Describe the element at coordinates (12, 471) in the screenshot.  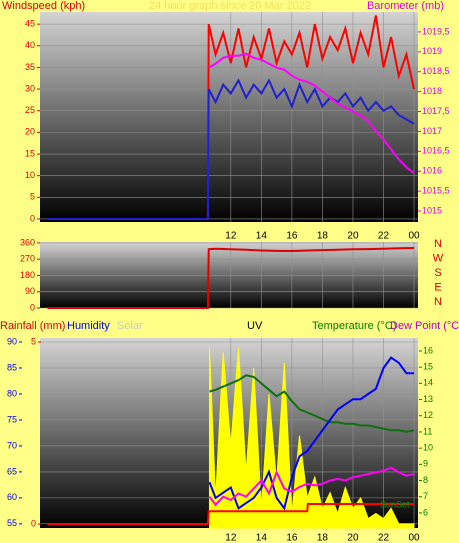
I see `y-tick-label: 65` at that location.